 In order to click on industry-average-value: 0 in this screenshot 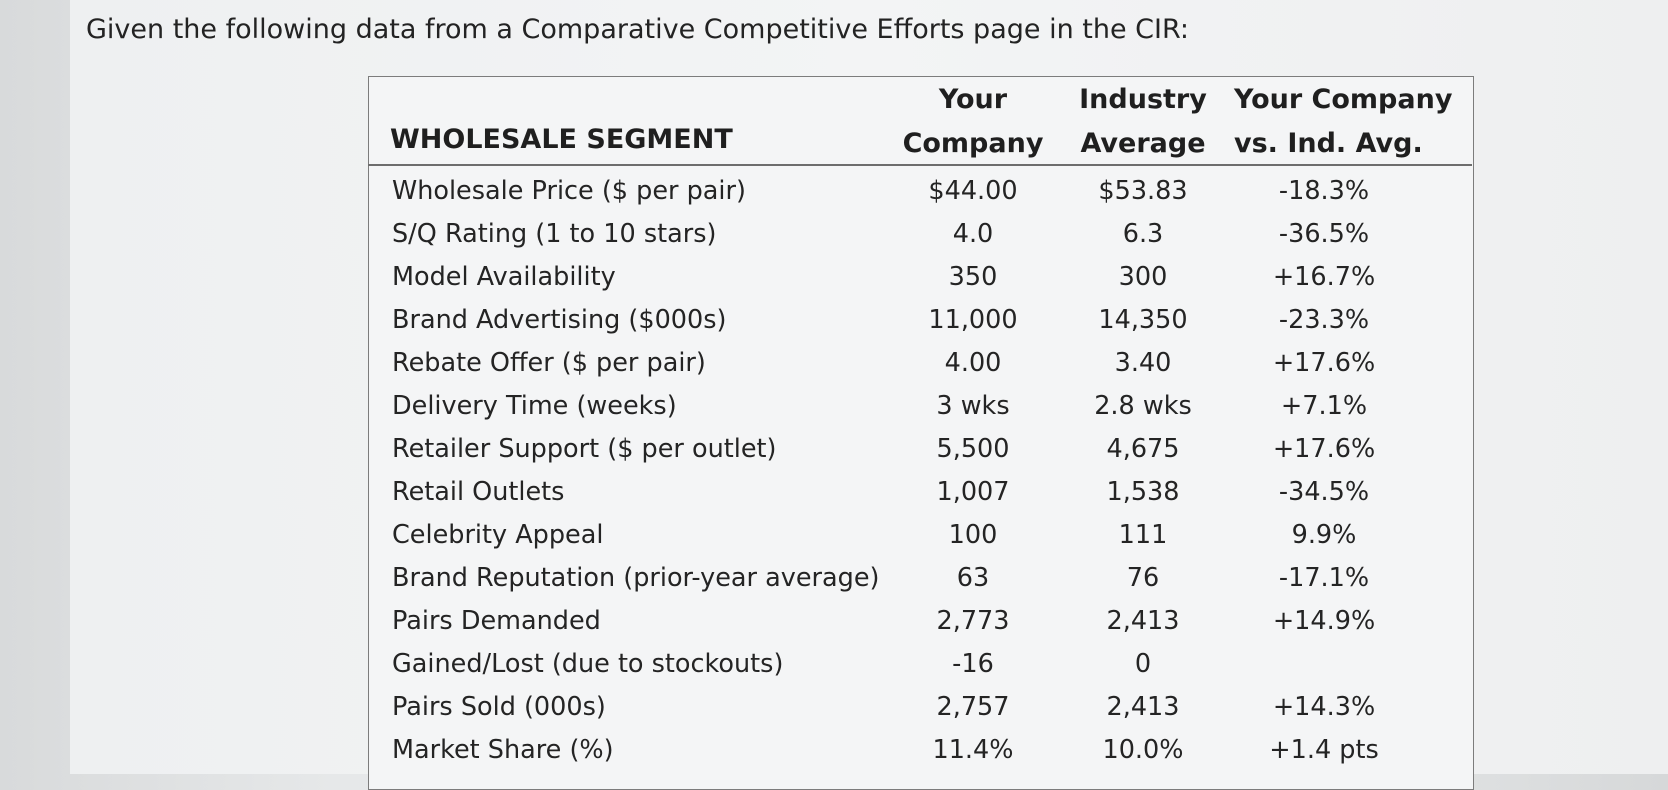, I will do `click(1143, 664)`.